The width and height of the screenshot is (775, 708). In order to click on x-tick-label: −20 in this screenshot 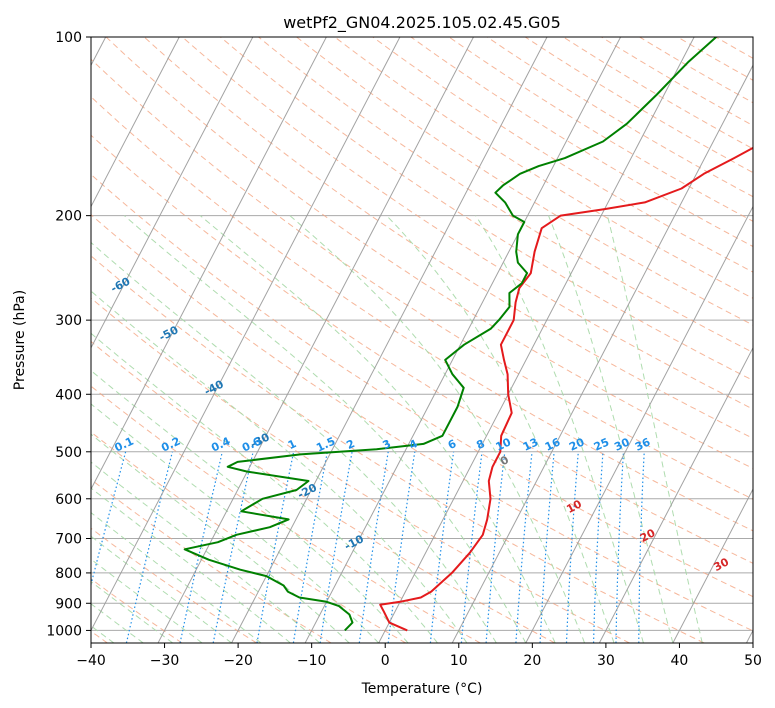, I will do `click(238, 661)`.